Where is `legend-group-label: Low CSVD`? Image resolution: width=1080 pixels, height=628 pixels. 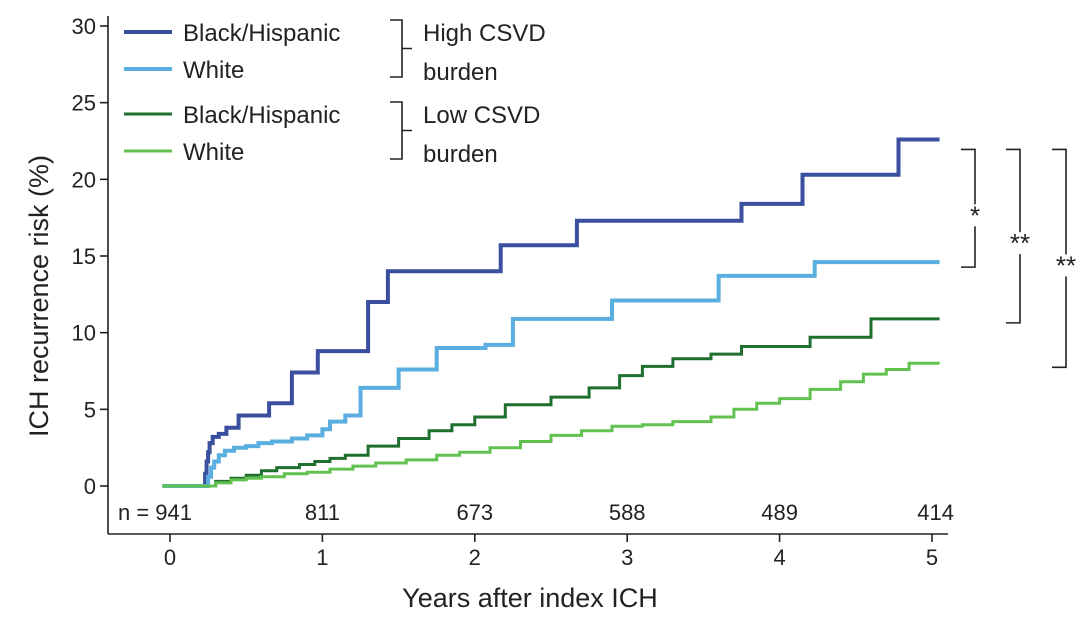
legend-group-label: Low CSVD is located at coordinates (481, 115).